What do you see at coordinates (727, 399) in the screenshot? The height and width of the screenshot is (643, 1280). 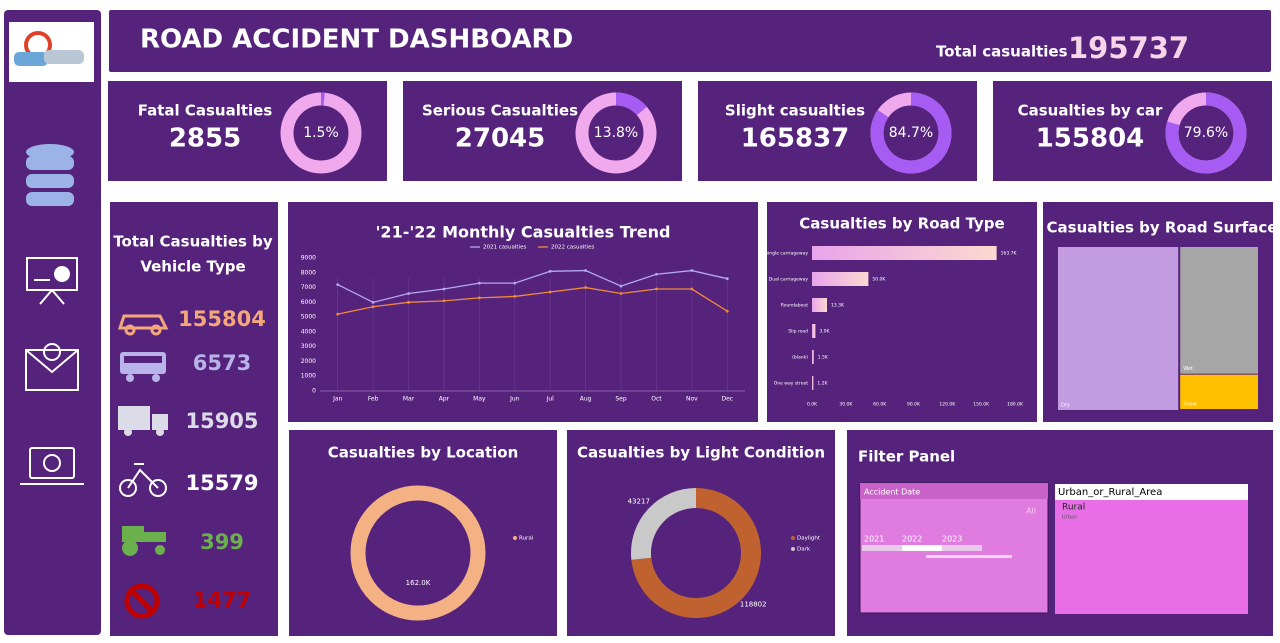 I see `x-tick-label: Dec` at bounding box center [727, 399].